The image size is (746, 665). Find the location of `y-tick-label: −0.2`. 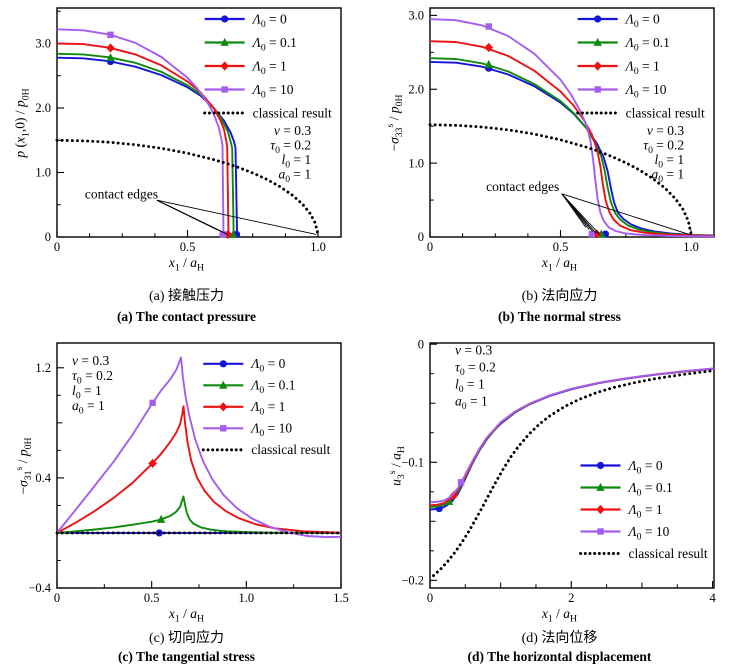

y-tick-label: −0.2 is located at coordinates (412, 581).